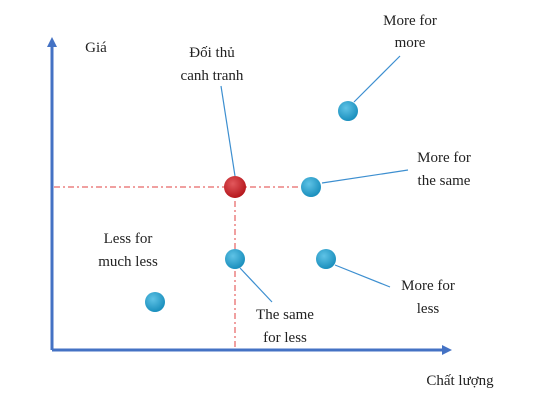 The width and height of the screenshot is (533, 400). Describe the element at coordinates (460, 381) in the screenshot. I see `x-axis-label: Chất lượng` at that location.